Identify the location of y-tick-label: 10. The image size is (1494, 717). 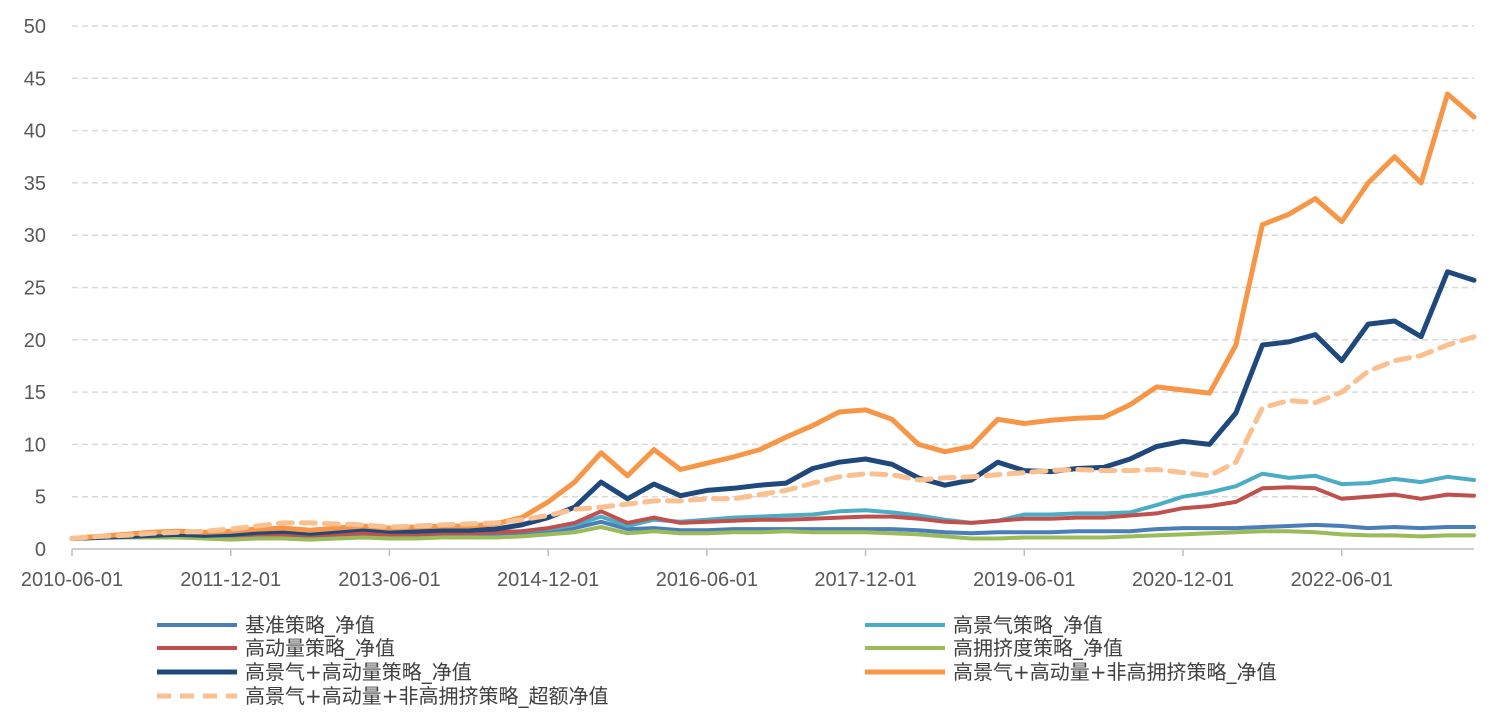
(35, 445).